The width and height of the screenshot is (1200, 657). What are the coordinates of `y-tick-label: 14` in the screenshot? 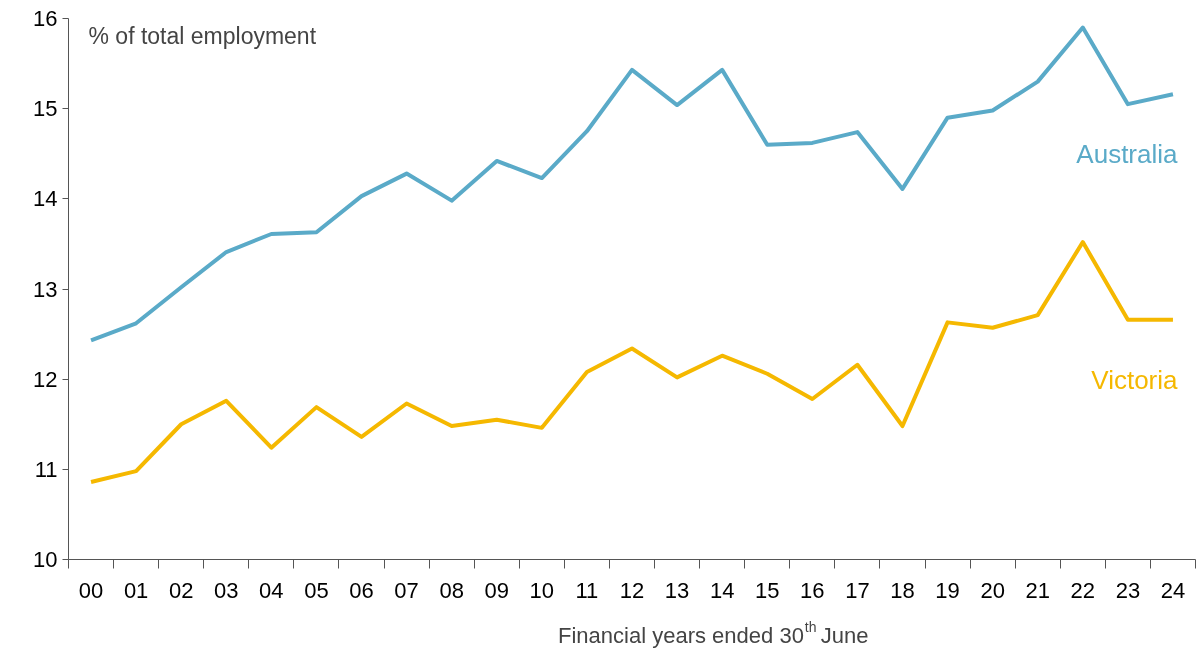 It's located at (45, 199).